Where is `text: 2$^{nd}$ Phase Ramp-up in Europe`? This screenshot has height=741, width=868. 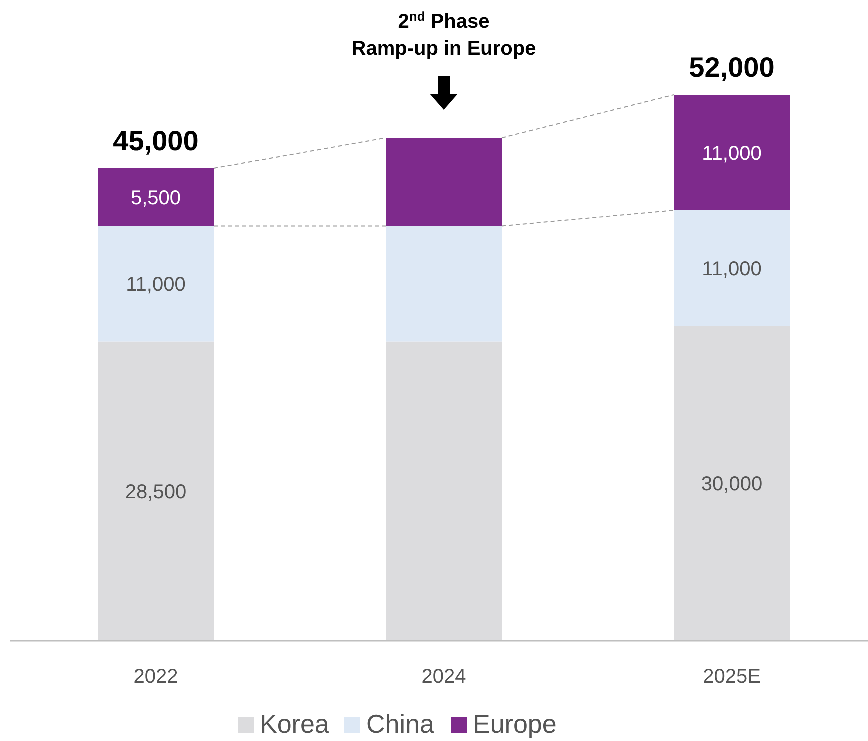 text: 2$^{nd}$ Phase Ramp-up in Europe is located at coordinates (444, 34).